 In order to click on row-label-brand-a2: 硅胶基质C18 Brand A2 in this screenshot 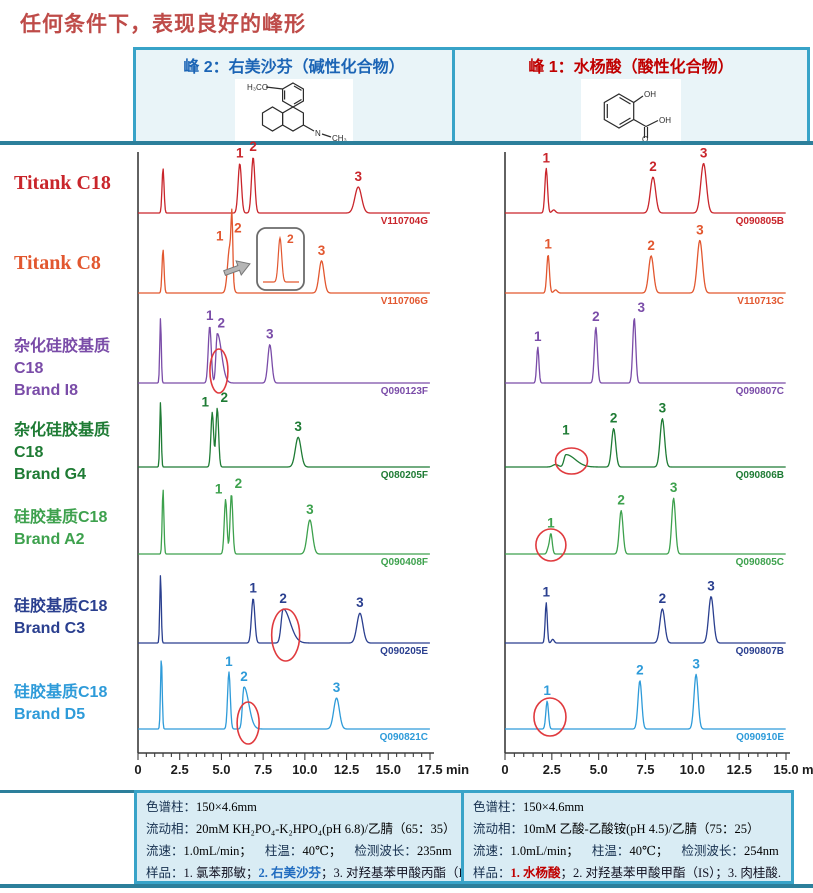, I will do `click(61, 528)`.